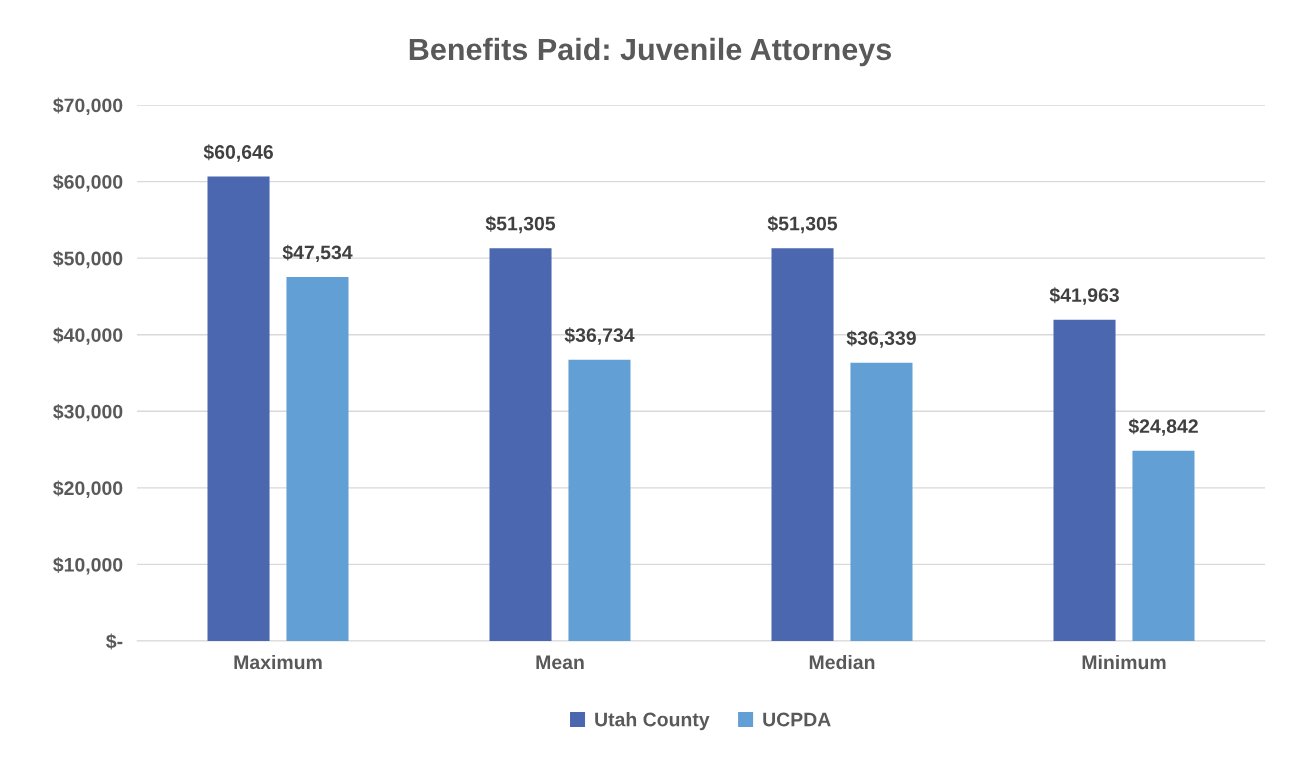 The image size is (1292, 759). What do you see at coordinates (278, 662) in the screenshot?
I see `x-tick-label: Maximum` at bounding box center [278, 662].